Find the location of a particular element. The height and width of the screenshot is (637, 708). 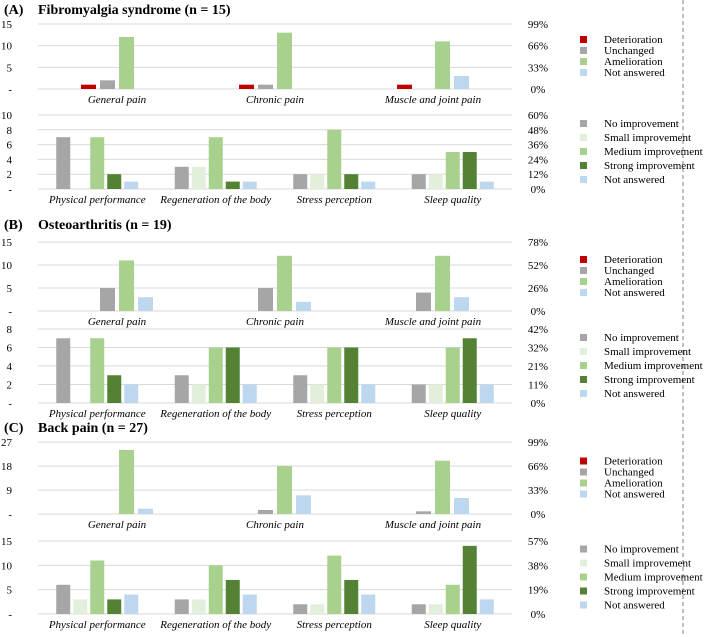

y2-tick-label: 52% is located at coordinates (538, 266).